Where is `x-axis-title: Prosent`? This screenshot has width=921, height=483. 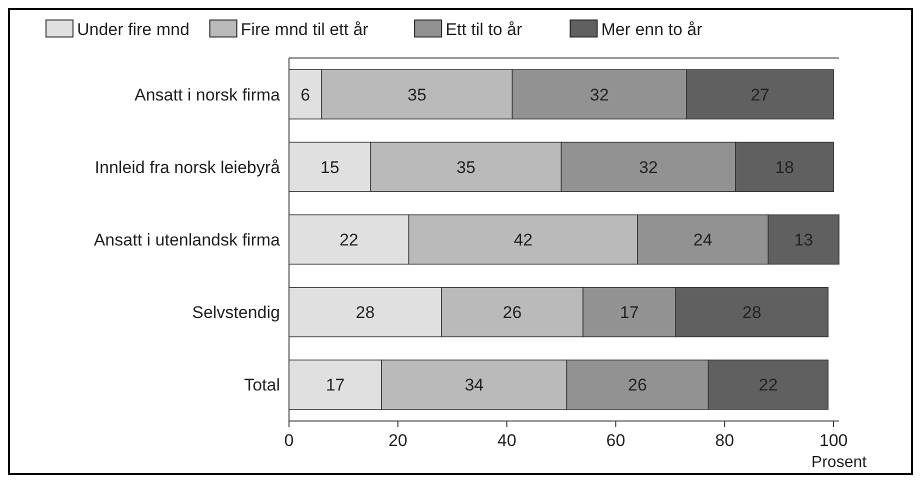
x-axis-title: Prosent is located at coordinates (839, 462).